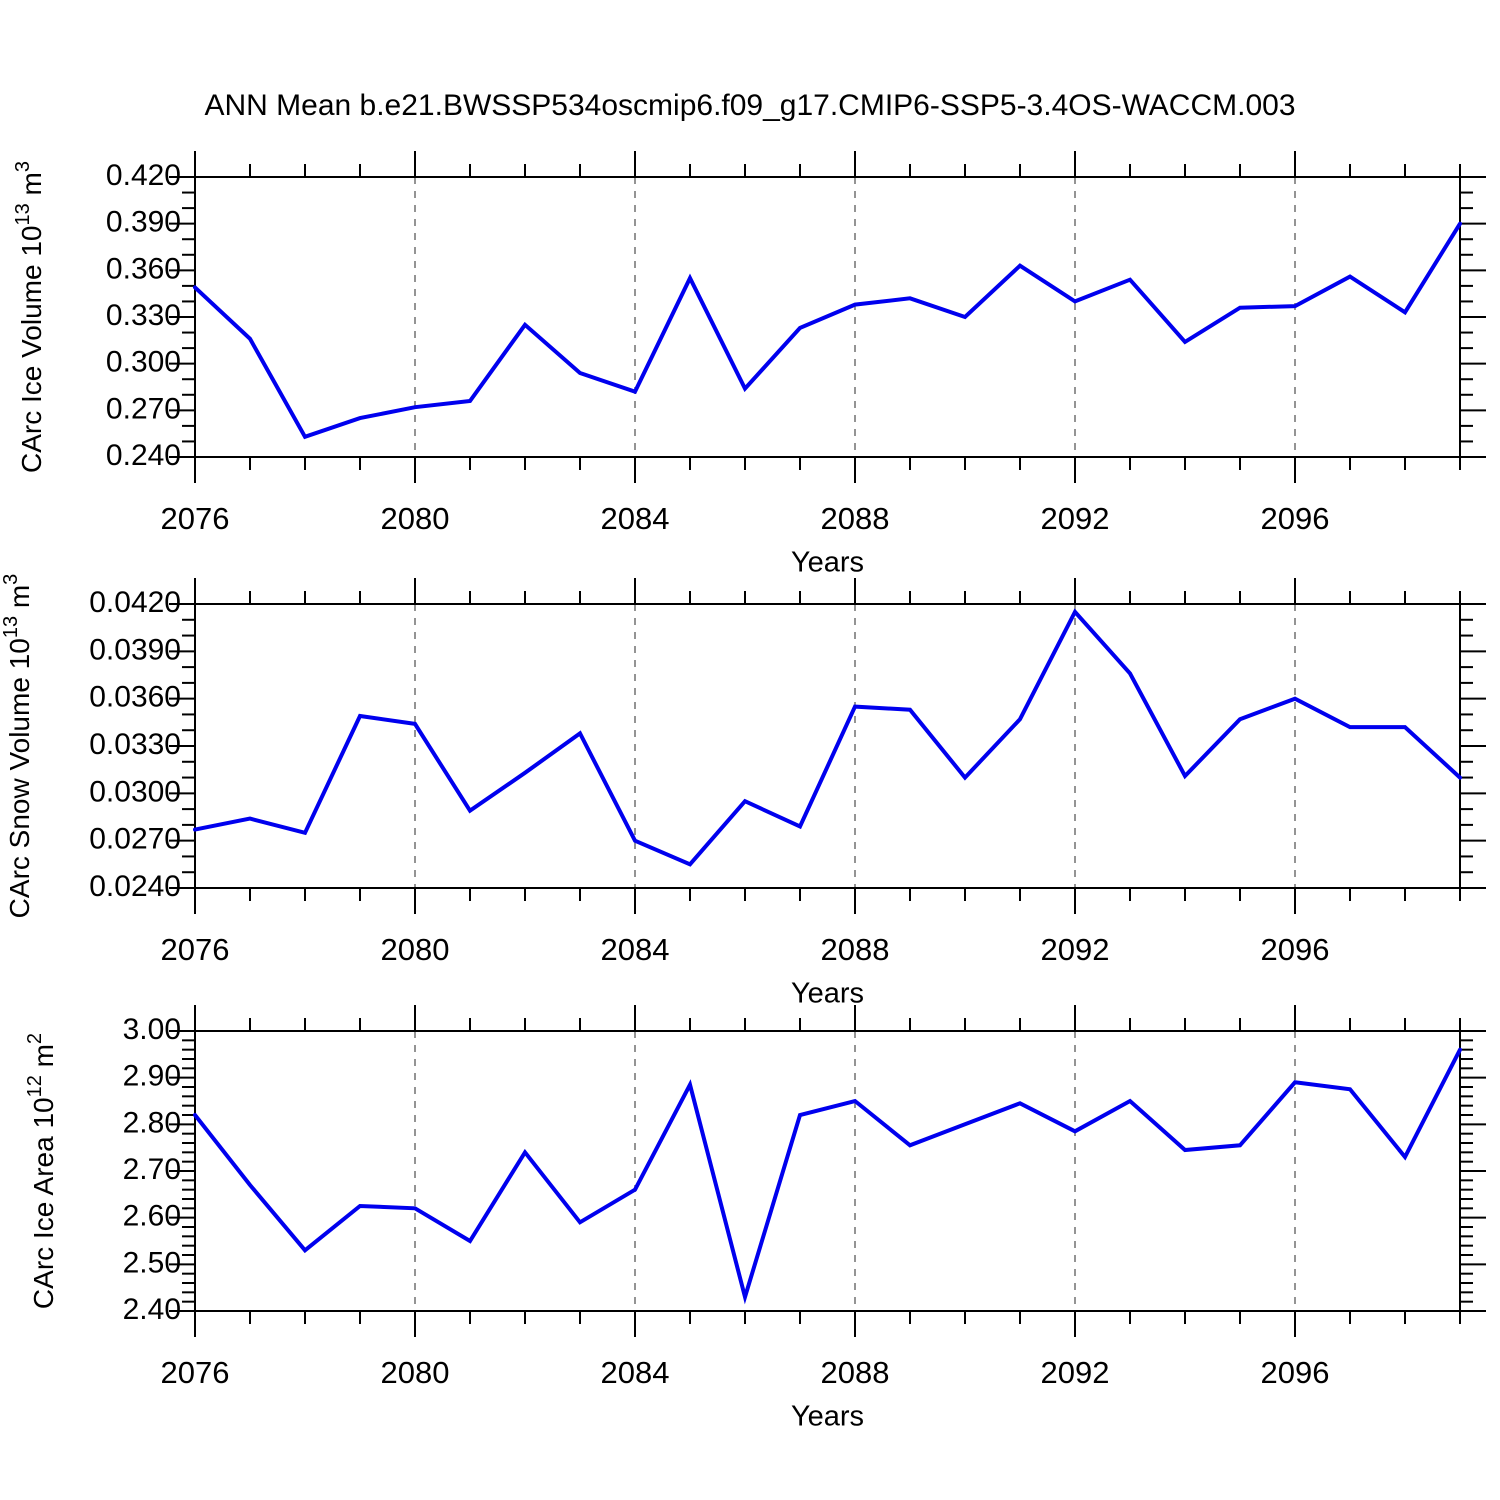 Image resolution: width=1500 pixels, height=1500 pixels. I want to click on y-tick-label: 2.50, so click(152, 1262).